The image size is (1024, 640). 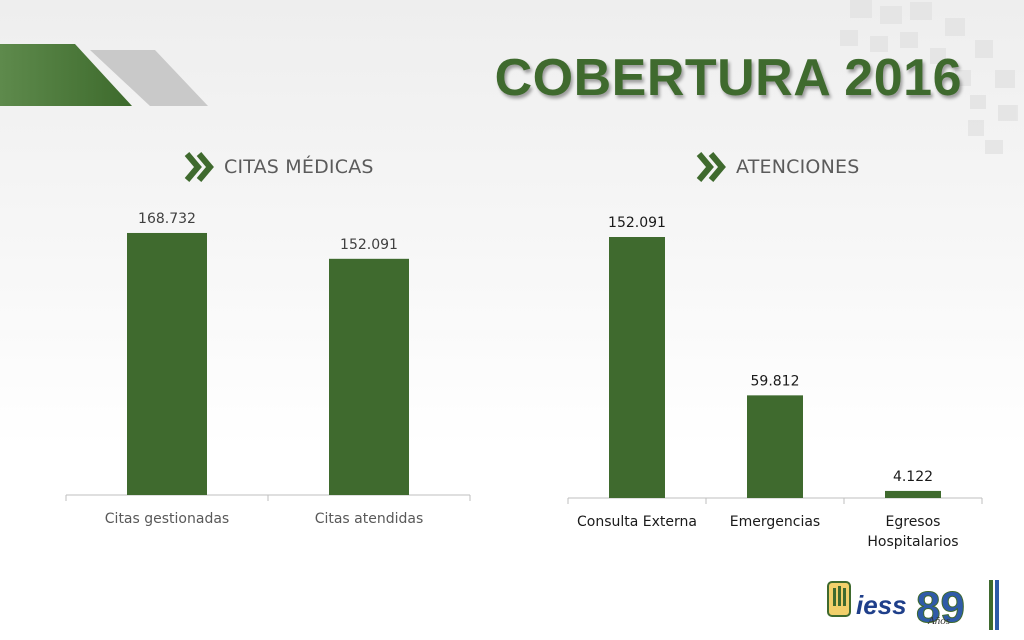 What do you see at coordinates (839, 599) in the screenshot?
I see `hand-emblem-icon` at bounding box center [839, 599].